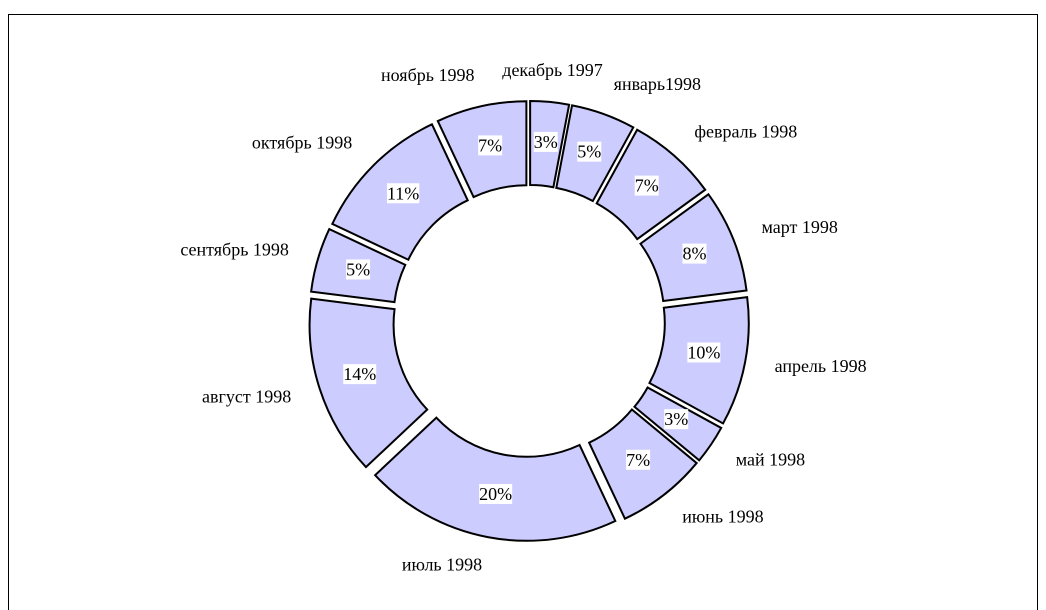 The height and width of the screenshot is (610, 1046). What do you see at coordinates (770, 460) in the screenshot?
I see `category-label: май 1998` at bounding box center [770, 460].